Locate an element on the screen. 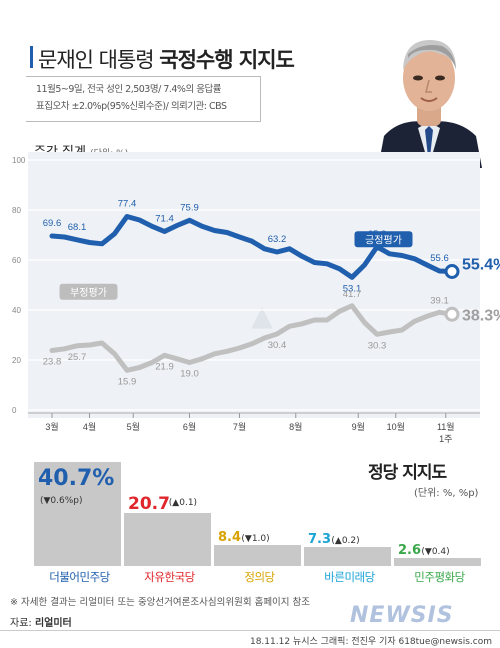 Image resolution: width=500 pixels, height=648 pixels. x-tick-label: 3월 is located at coordinates (51, 426).